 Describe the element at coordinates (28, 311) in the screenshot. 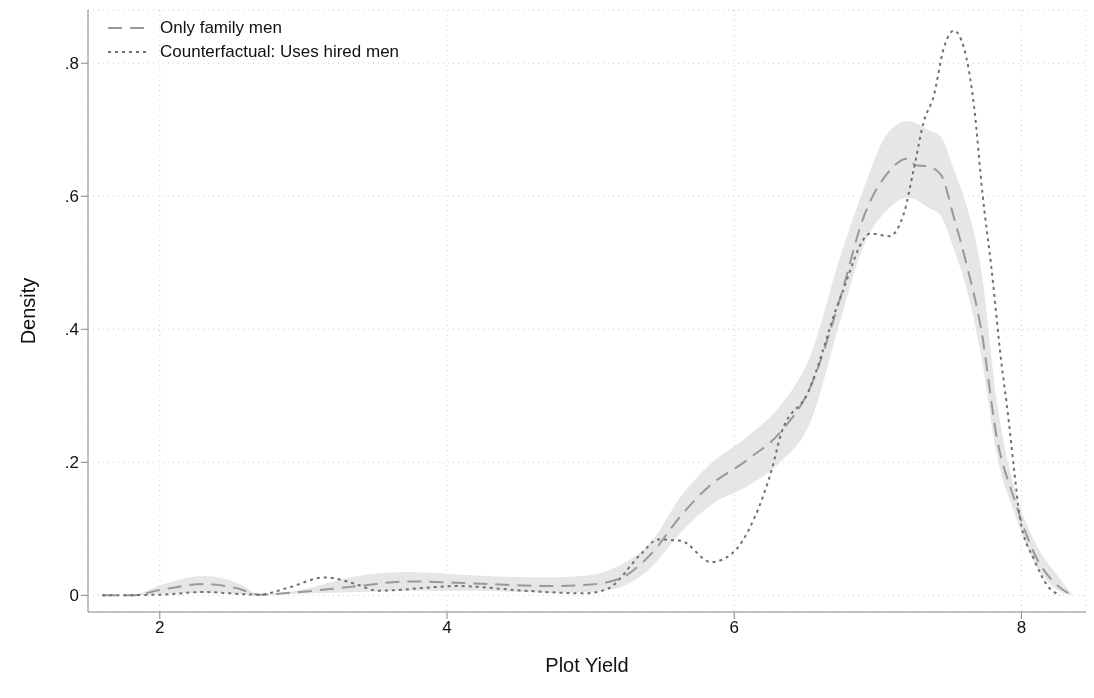

I see `y-axis-title: Density` at that location.